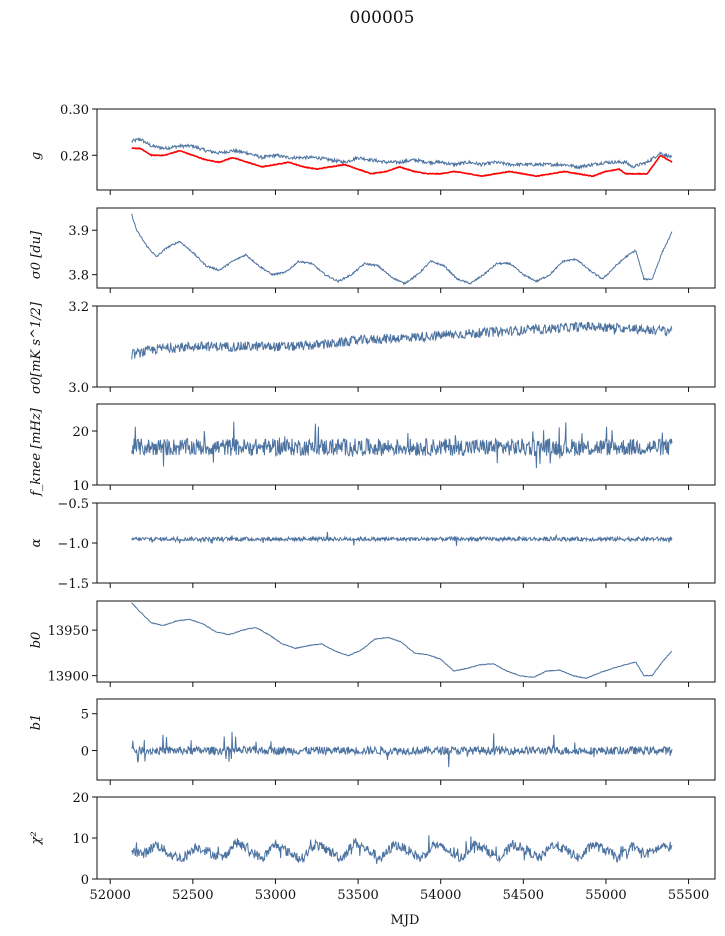 The width and height of the screenshot is (725, 936). I want to click on panel-6-lines, so click(402, 640).